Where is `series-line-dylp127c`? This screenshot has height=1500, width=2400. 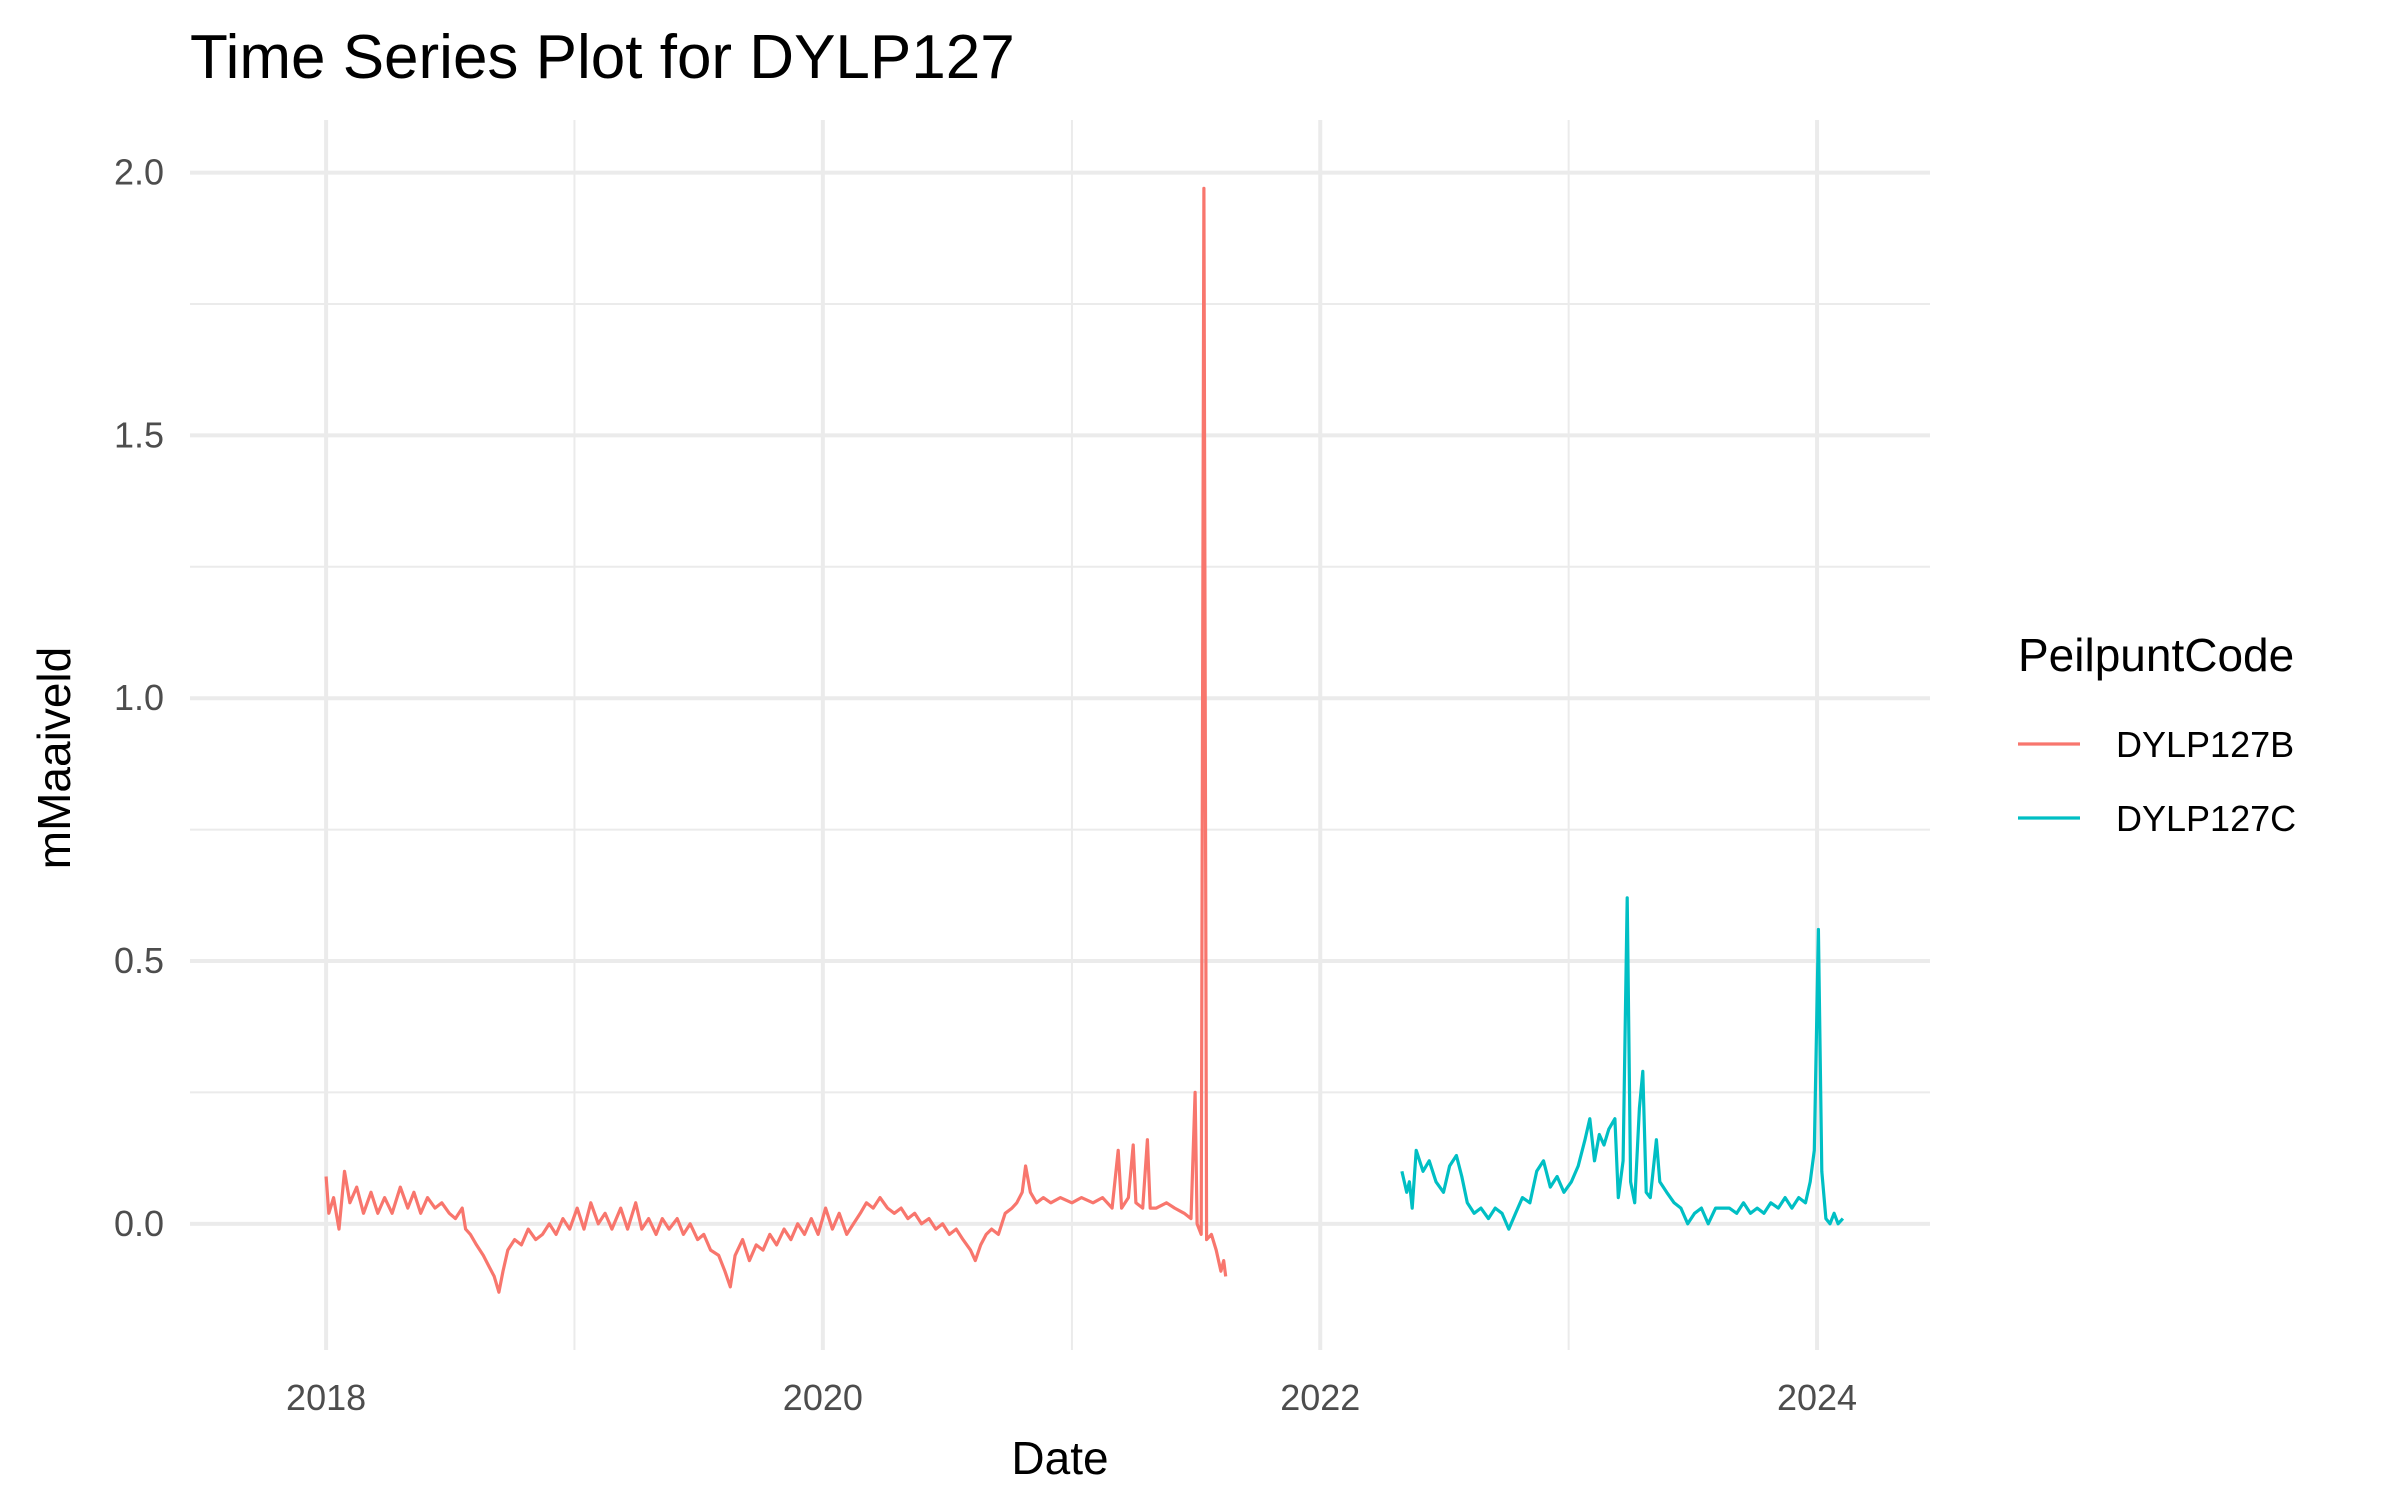
series-line-dylp127c is located at coordinates (1622, 1063).